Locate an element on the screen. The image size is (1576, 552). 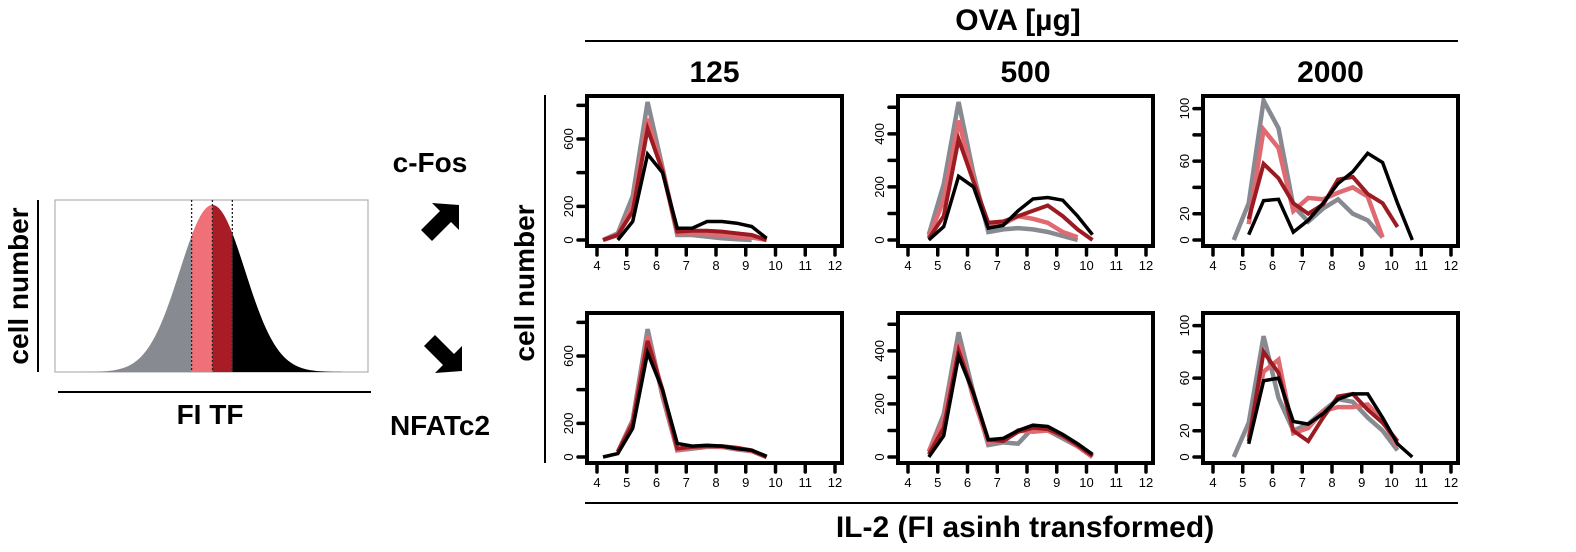
y-tick-label: 600 is located at coordinates (568, 139).